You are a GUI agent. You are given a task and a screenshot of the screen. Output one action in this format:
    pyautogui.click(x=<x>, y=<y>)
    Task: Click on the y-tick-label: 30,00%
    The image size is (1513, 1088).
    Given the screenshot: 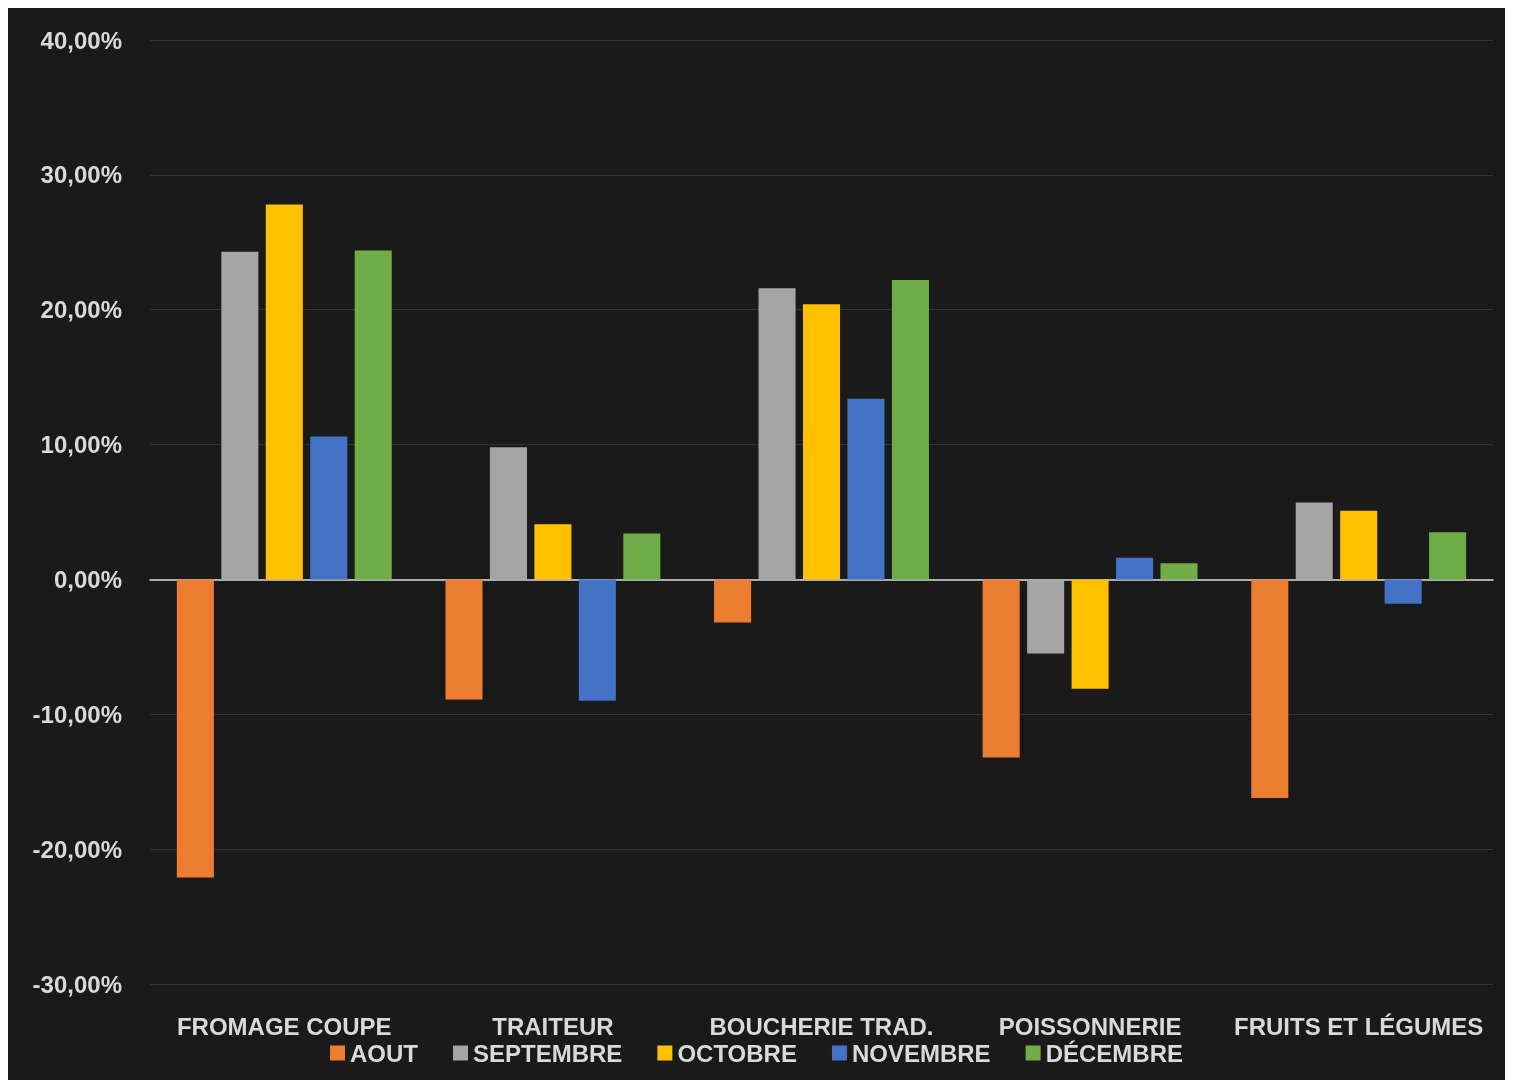 What is the action you would take?
    pyautogui.click(x=81, y=175)
    